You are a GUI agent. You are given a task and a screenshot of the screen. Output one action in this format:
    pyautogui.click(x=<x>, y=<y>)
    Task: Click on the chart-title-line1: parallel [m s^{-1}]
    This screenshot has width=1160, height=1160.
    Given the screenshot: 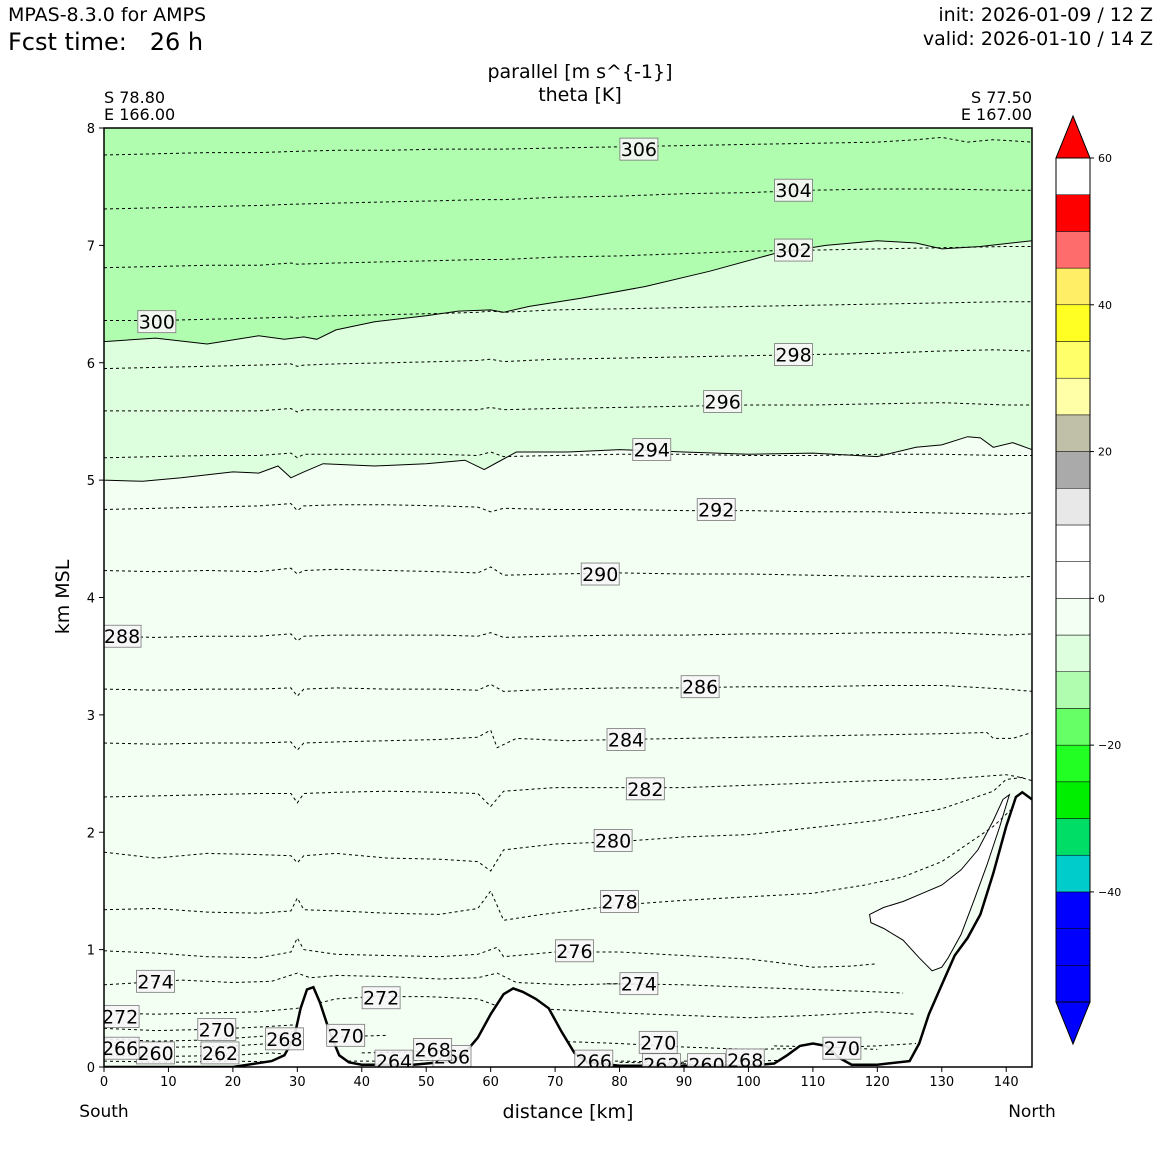 What is the action you would take?
    pyautogui.click(x=579, y=72)
    